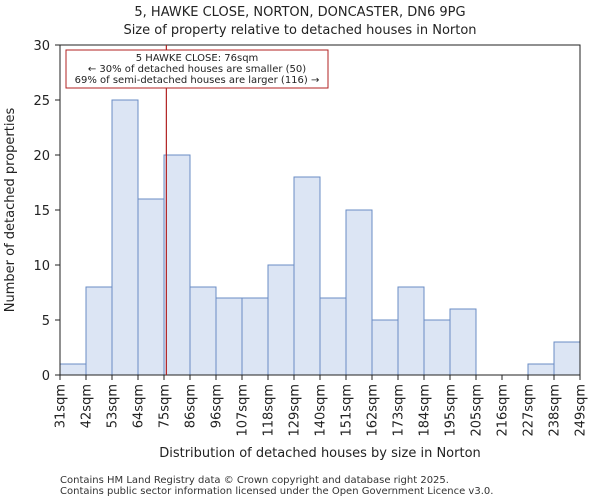  What do you see at coordinates (87, 406) in the screenshot?
I see `x-tick-label: 42sqm` at bounding box center [87, 406].